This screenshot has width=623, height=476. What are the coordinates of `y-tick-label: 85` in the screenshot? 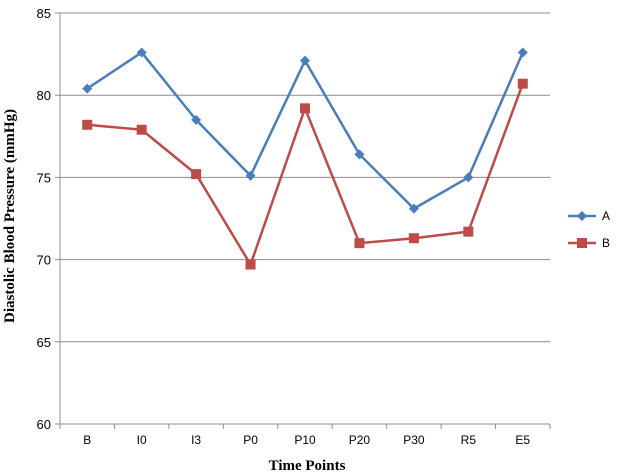 It's located at (44, 13).